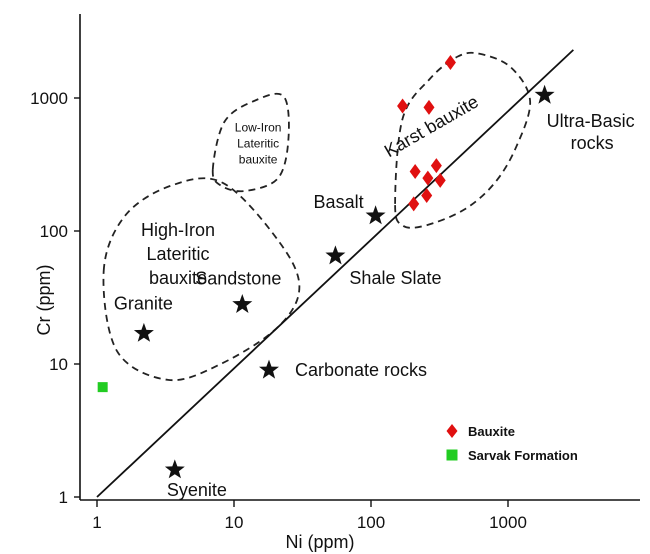 The width and height of the screenshot is (650, 554). I want to click on x-tick-label: 10, so click(234, 522).